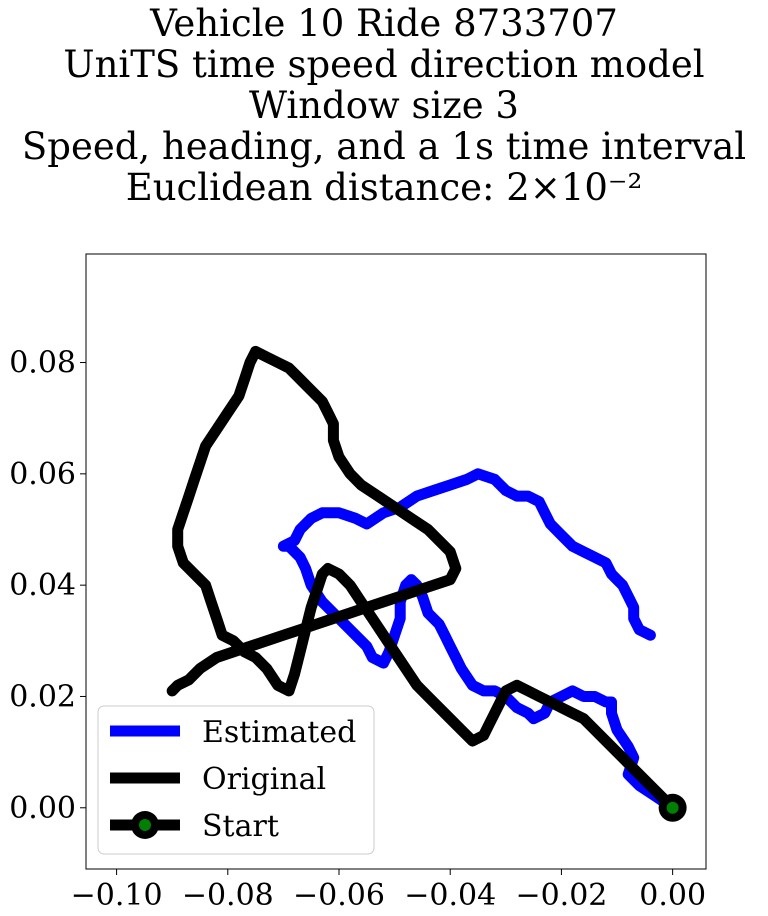 The image size is (768, 916). I want to click on x-tick-label: −0.10, so click(117, 895).